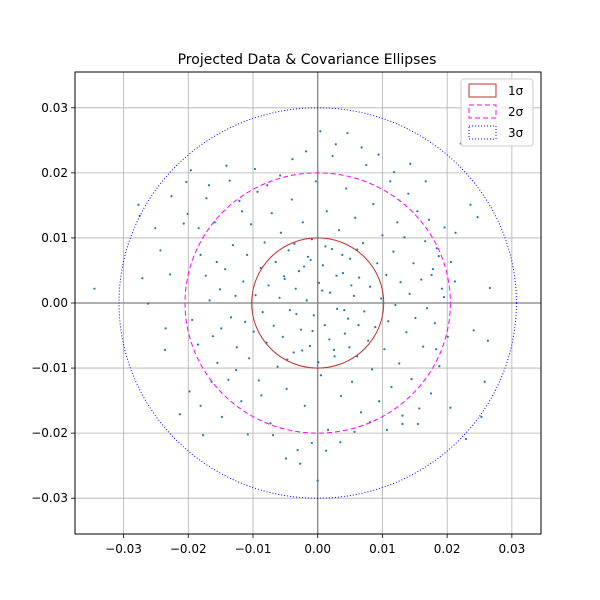 The height and width of the screenshot is (600, 600). Describe the element at coordinates (54, 173) in the screenshot. I see `y-tick-label: 0.02` at that location.